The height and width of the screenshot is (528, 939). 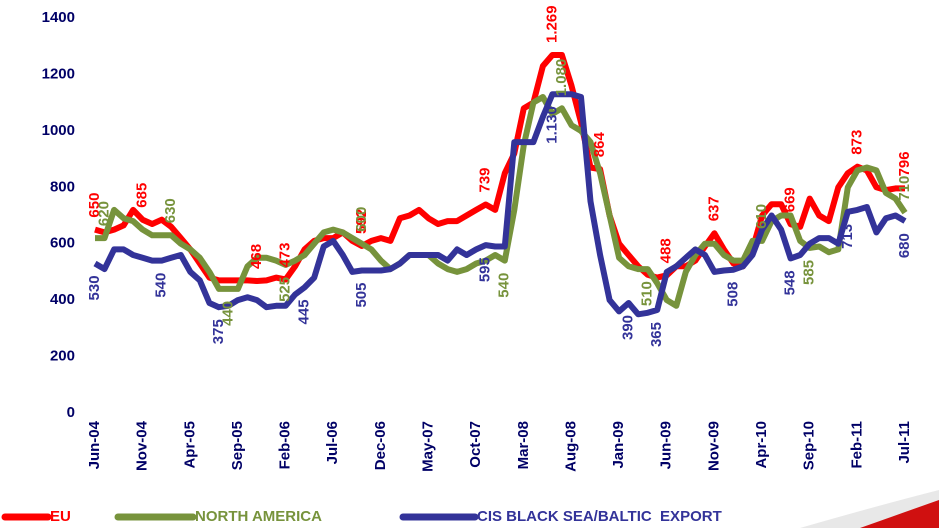 I want to click on data-label: 1.130, so click(x=551, y=125).